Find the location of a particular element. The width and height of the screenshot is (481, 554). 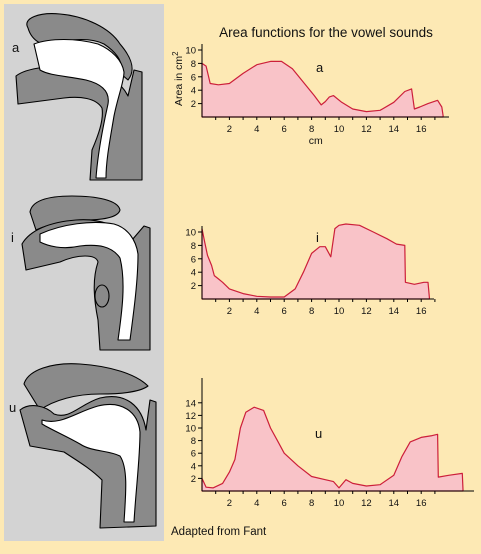

chart-title: Area functions for the vowel sounds is located at coordinates (326, 32).